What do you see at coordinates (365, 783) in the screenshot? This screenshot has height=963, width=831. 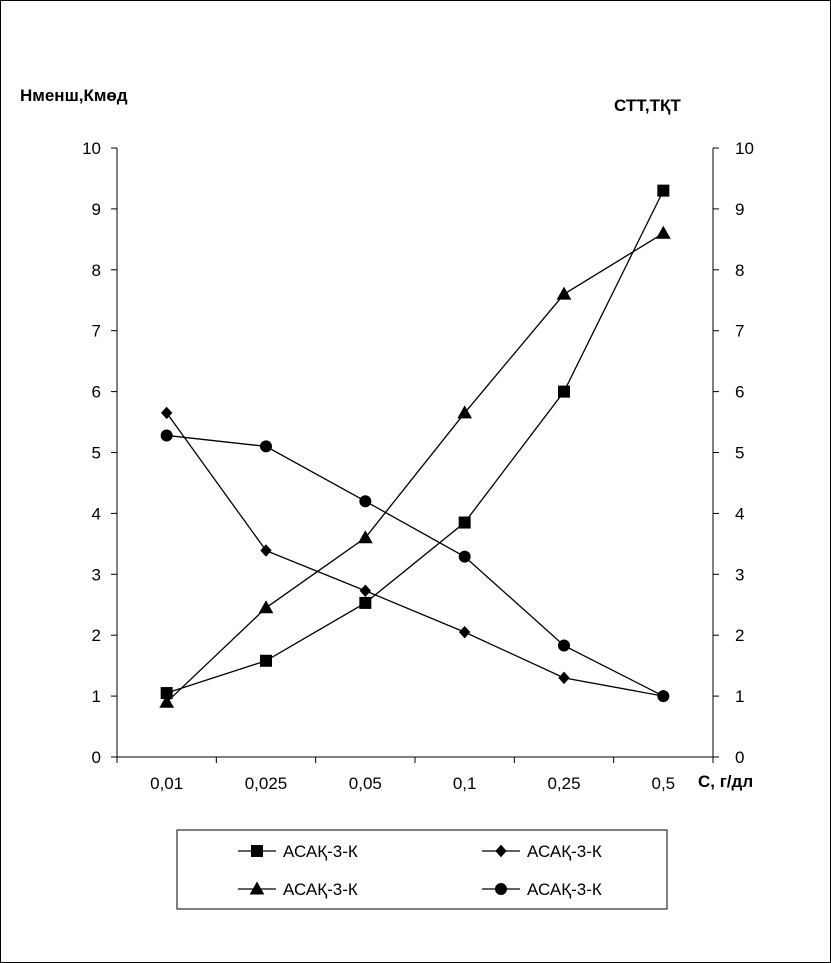 I see `x-tick-label: 0,05` at bounding box center [365, 783].